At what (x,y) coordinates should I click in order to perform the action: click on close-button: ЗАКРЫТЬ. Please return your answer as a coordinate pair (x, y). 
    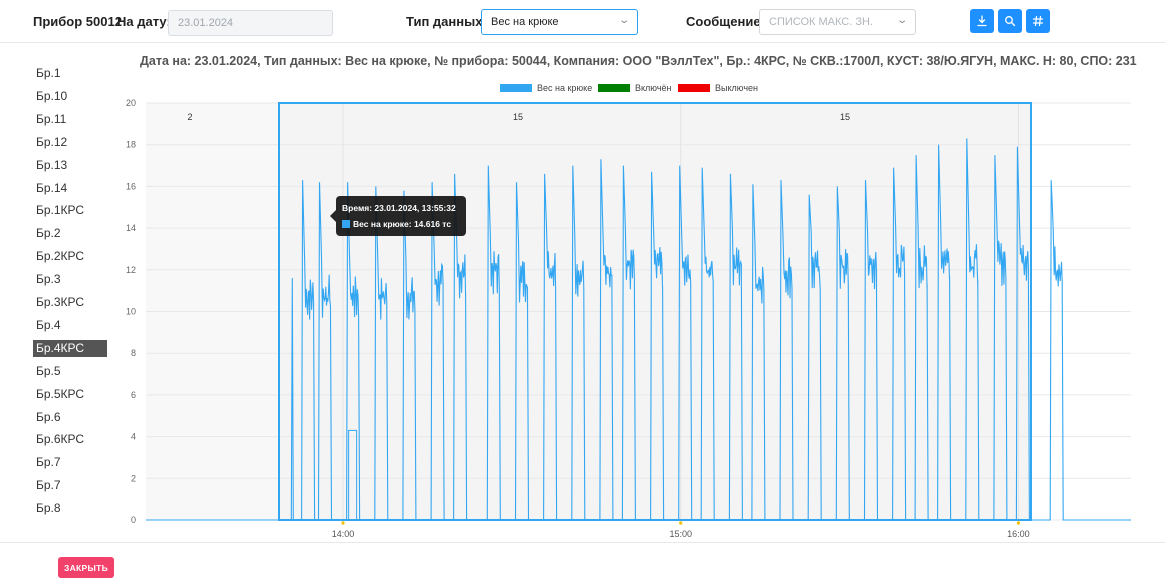
    Looking at the image, I should click on (86, 567).